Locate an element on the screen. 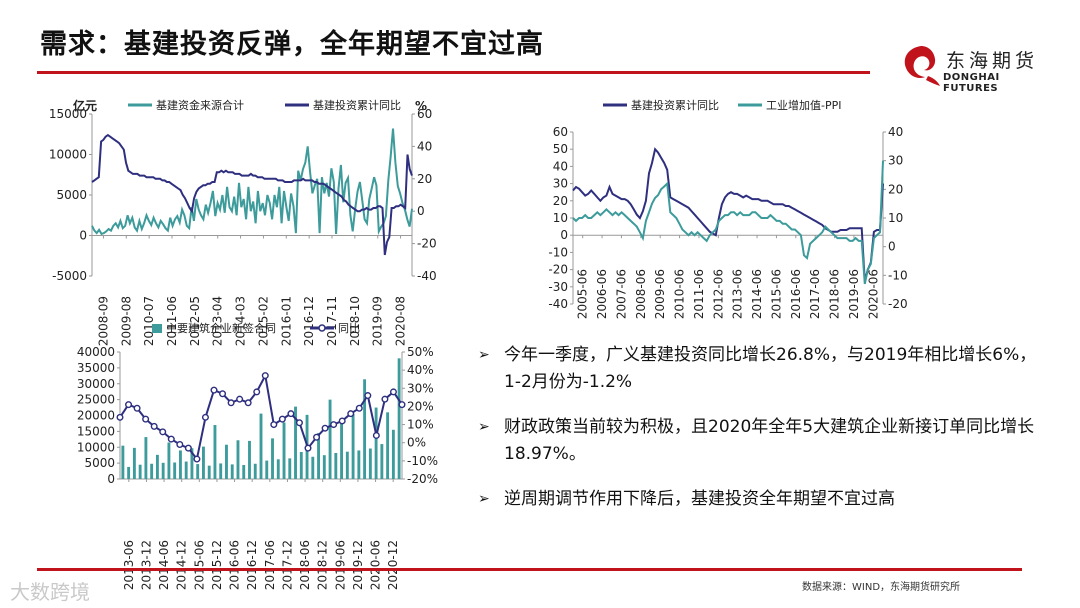 The width and height of the screenshot is (1080, 608). logo-chinese-name: 东海期货 is located at coordinates (992, 61).